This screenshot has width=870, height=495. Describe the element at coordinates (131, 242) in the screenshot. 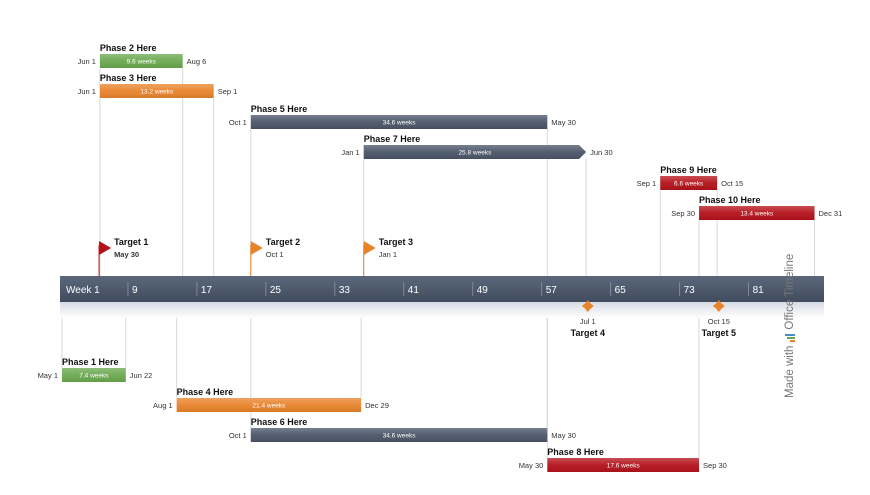

I see `milestone-title: Target 1` at that location.